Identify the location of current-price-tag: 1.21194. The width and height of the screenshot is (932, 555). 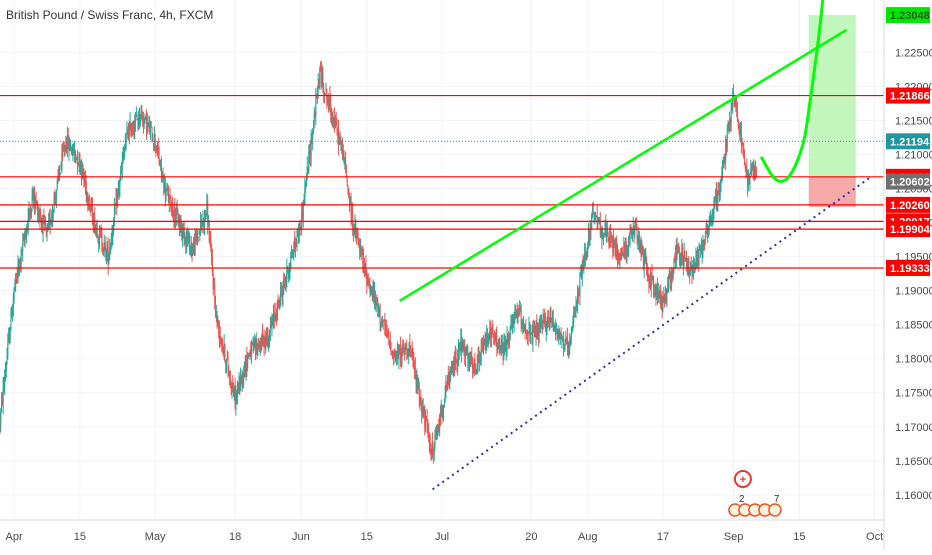
(908, 141).